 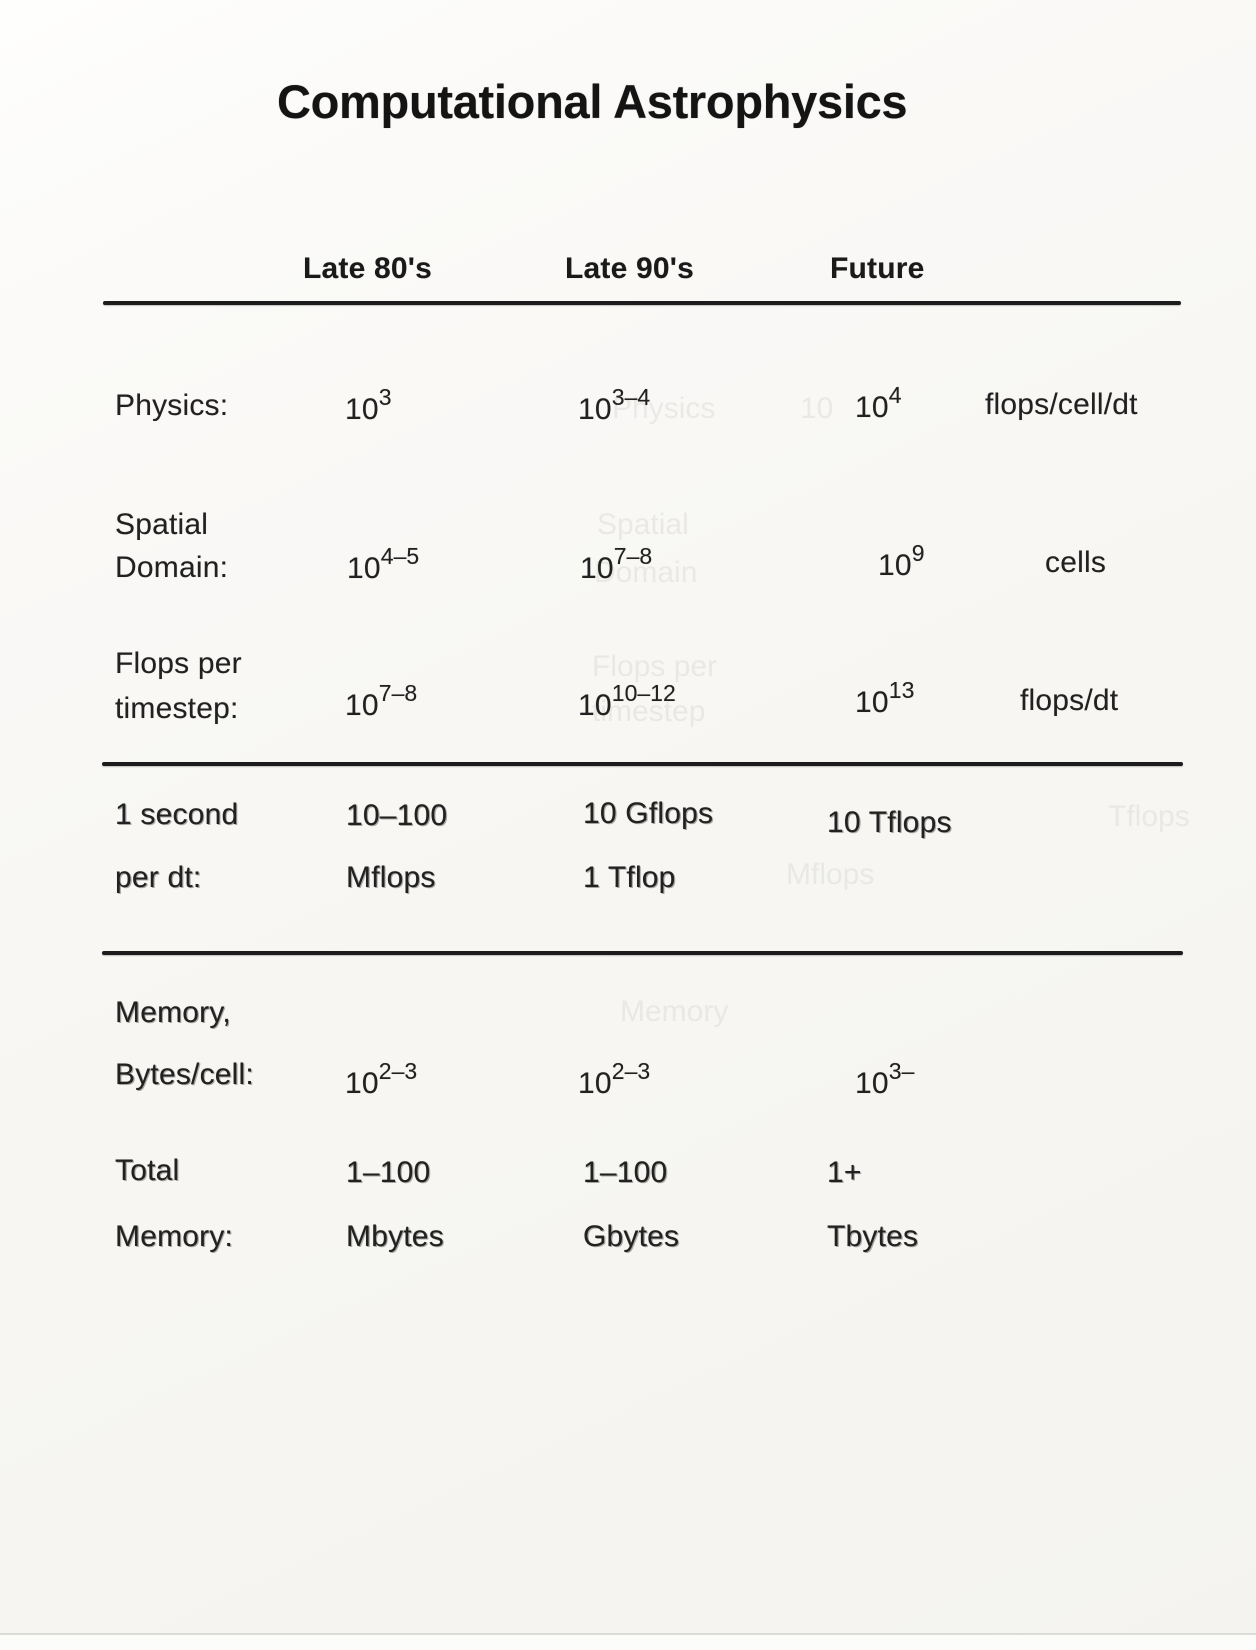 I want to click on scan-edge-strip, so click(x=628, y=1642).